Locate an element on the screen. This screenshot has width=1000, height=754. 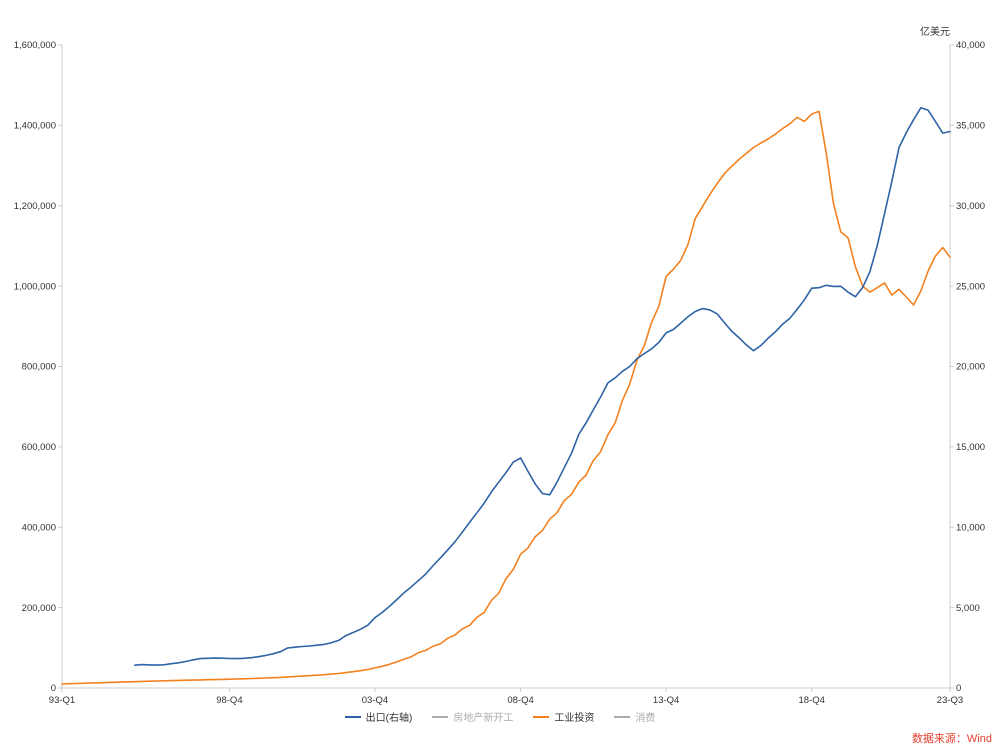
left-axis-tick-label: 600,000 is located at coordinates (39, 447).